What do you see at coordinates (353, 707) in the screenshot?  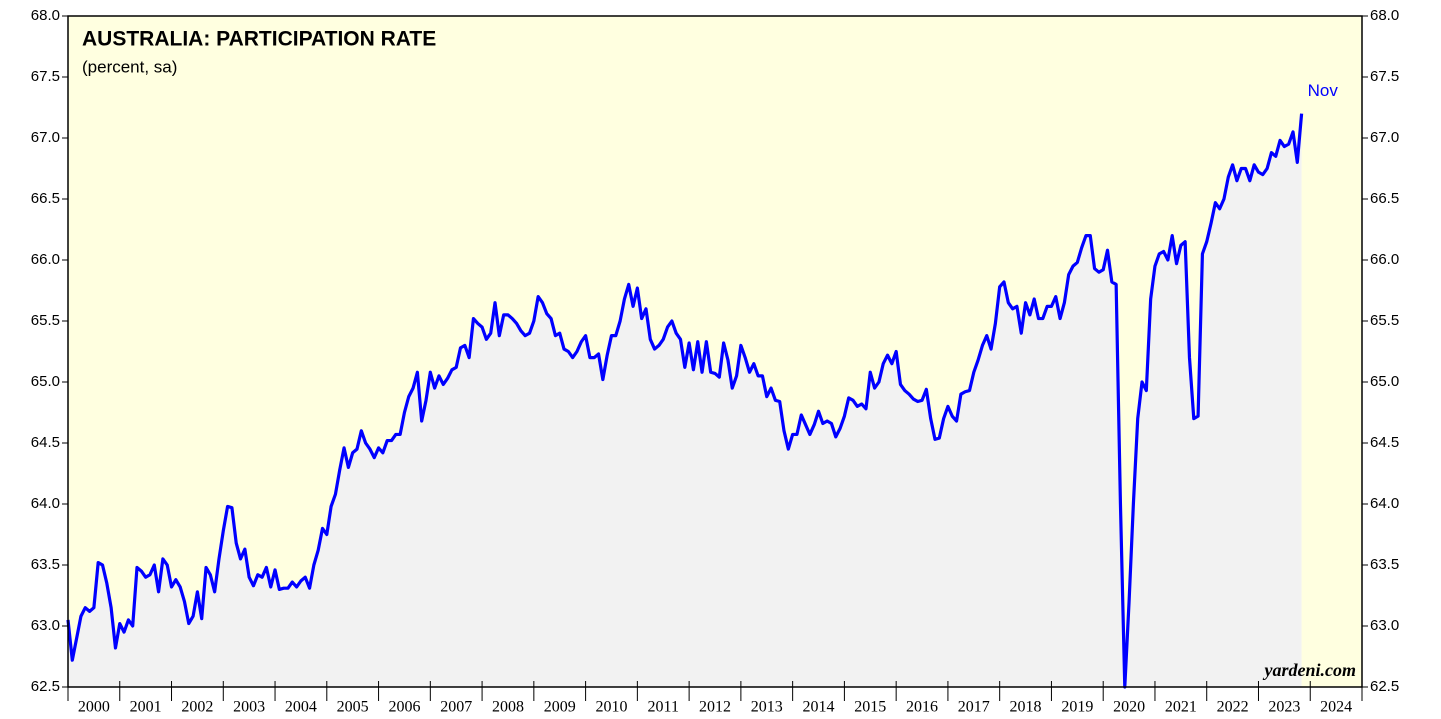 I see `x-tick-label: 2005` at bounding box center [353, 707].